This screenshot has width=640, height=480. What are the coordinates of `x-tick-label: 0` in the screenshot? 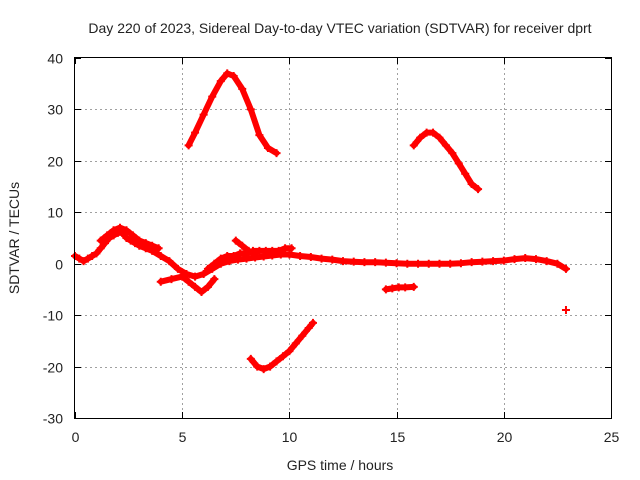 It's located at (76, 437).